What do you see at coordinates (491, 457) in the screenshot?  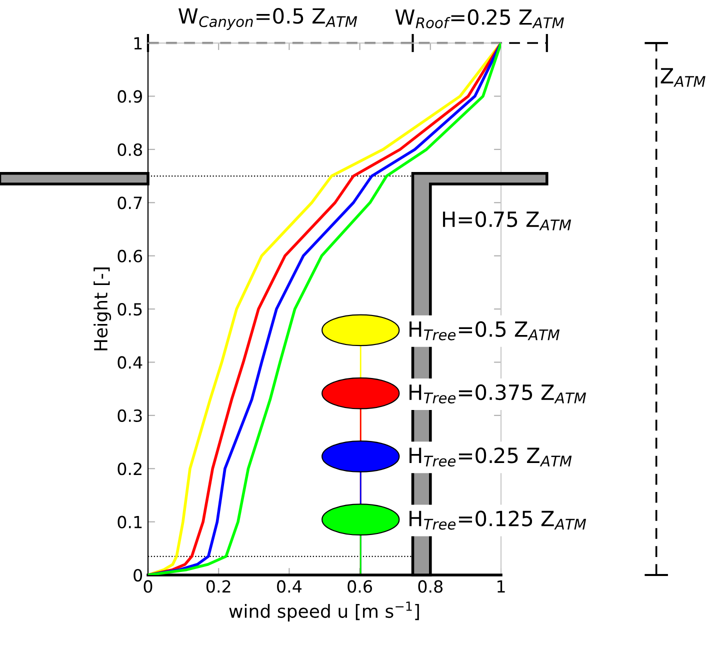 I see `legend-label: H$_{Tree}$=0.25 Z$_{ATM}$` at bounding box center [491, 457].